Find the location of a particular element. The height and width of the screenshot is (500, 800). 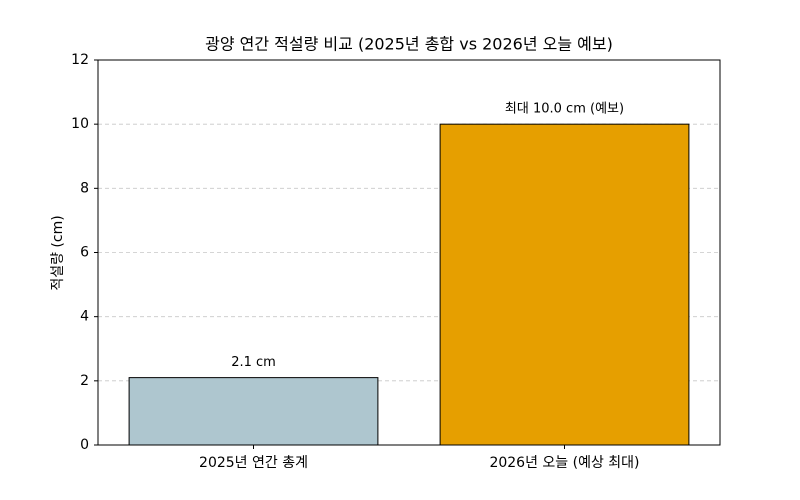

y-tick-label: 8 is located at coordinates (84, 188).